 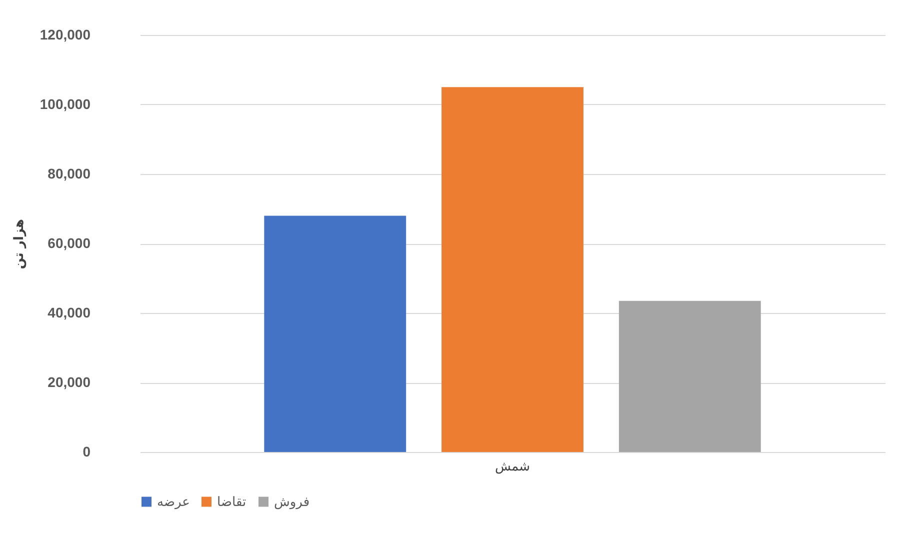 I want to click on y-tick-label: 100,000, so click(x=65, y=104).